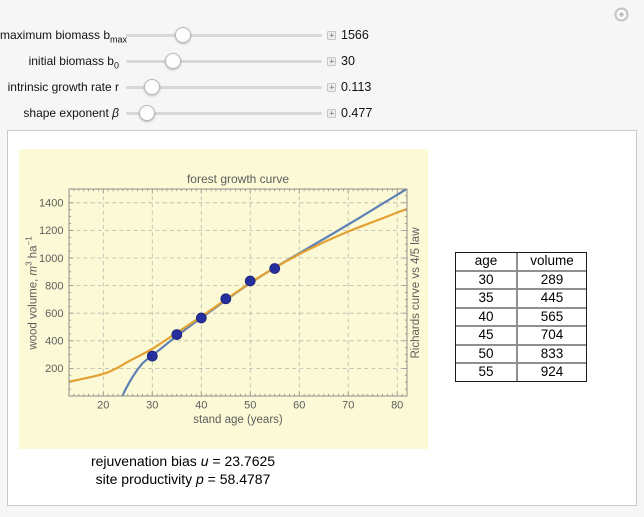 This screenshot has width=644, height=517. Describe the element at coordinates (552, 318) in the screenshot. I see `table-cell: 565` at that location.